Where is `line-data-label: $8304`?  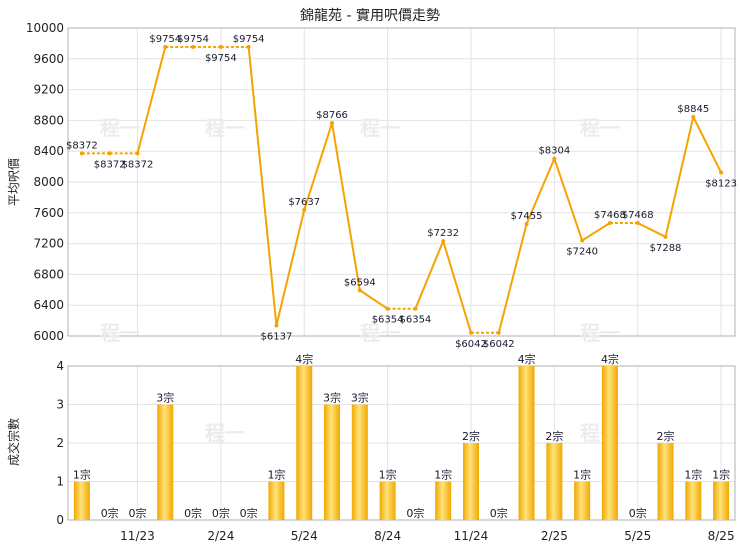
line-data-label: $8304 is located at coordinates (554, 151).